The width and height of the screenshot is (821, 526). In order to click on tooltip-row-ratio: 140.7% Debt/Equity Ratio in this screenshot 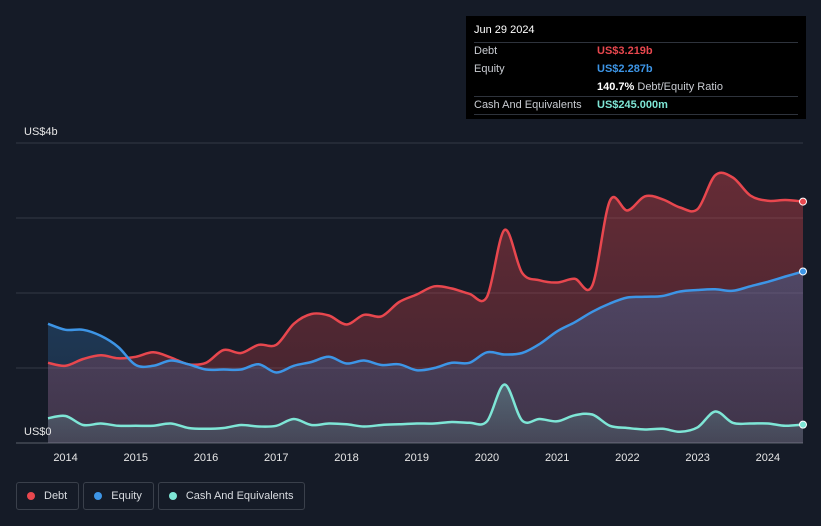, I will do `click(636, 87)`.